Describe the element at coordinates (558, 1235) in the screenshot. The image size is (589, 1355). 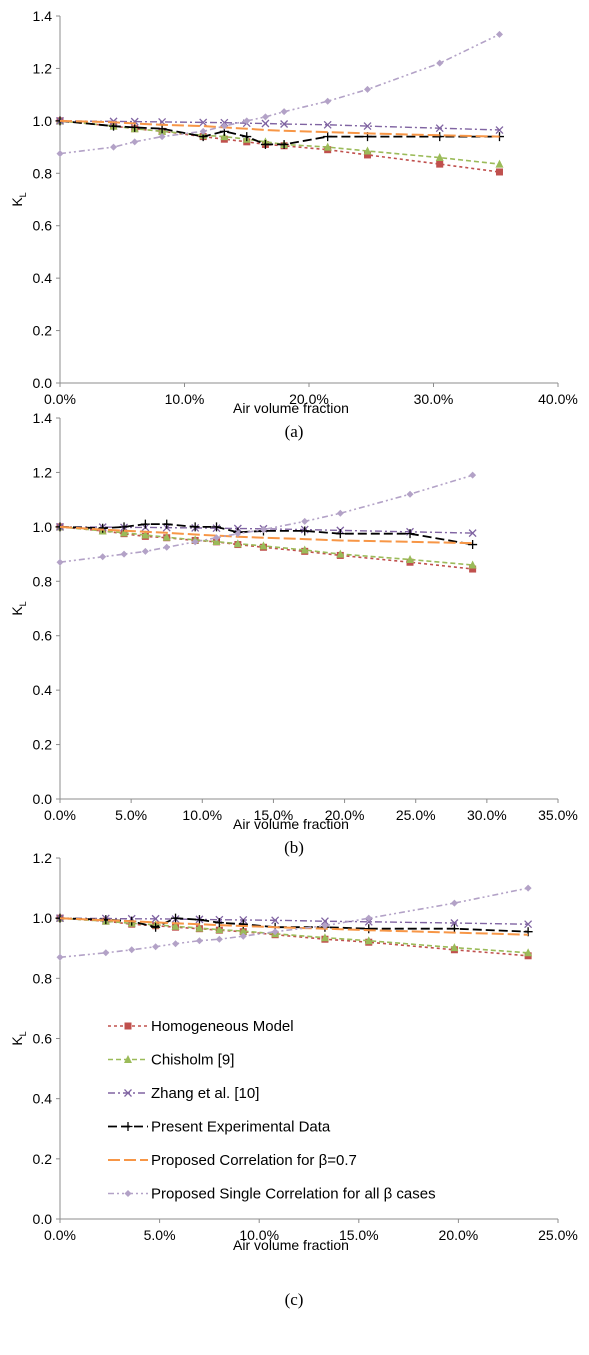
I see `x-tick-label: 25.0%` at that location.